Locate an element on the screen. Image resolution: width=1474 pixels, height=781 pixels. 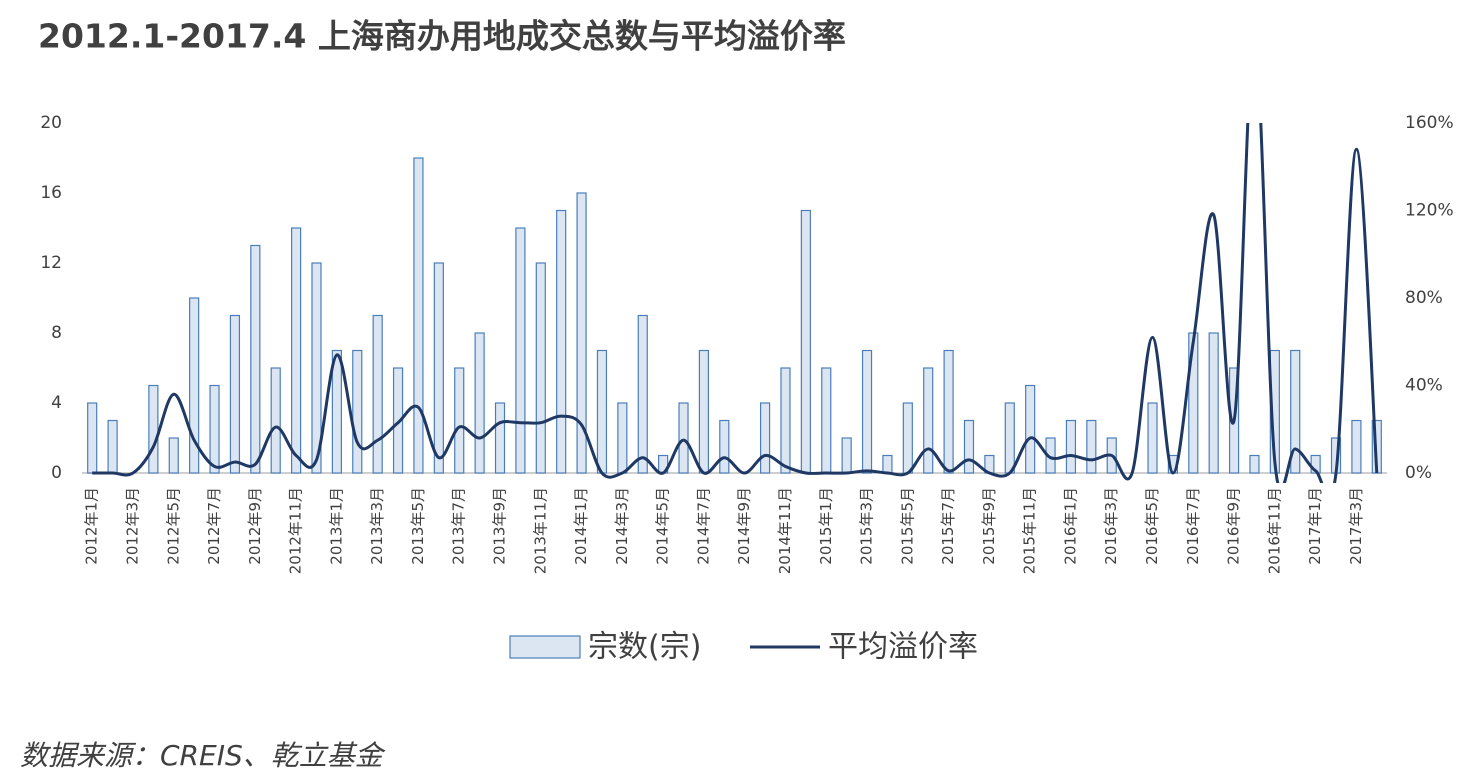
legend-swatch is located at coordinates (545, 647).